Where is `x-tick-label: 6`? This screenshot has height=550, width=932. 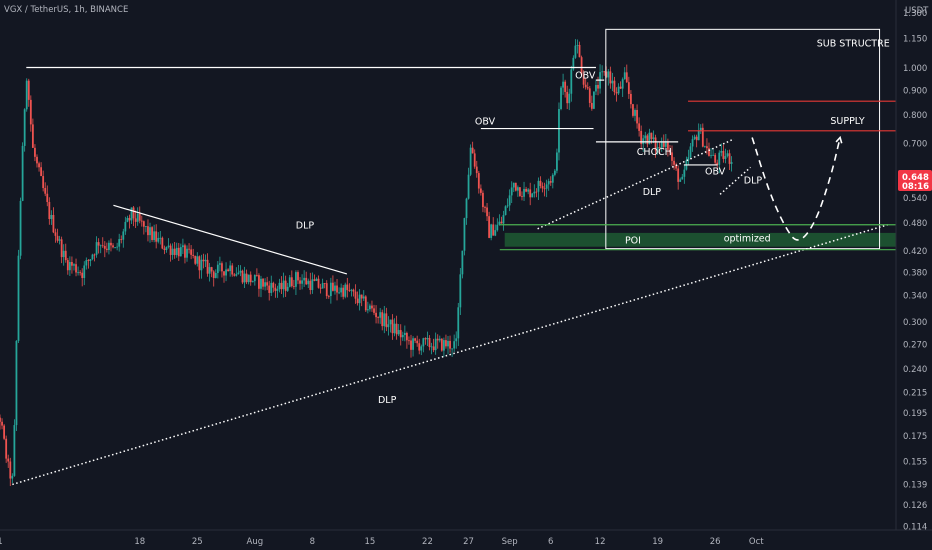 x-tick-label: 6 is located at coordinates (550, 542).